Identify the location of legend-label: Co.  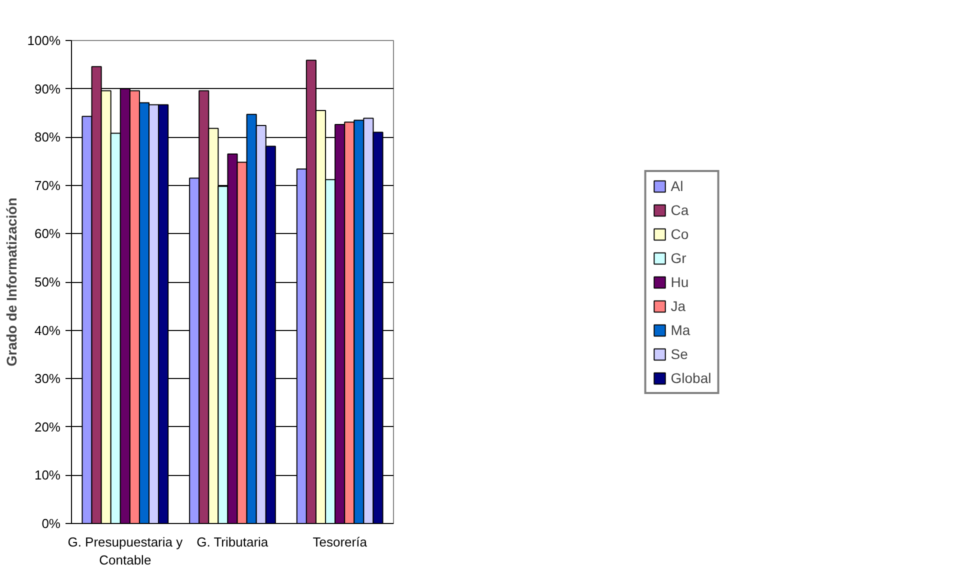
(680, 234).